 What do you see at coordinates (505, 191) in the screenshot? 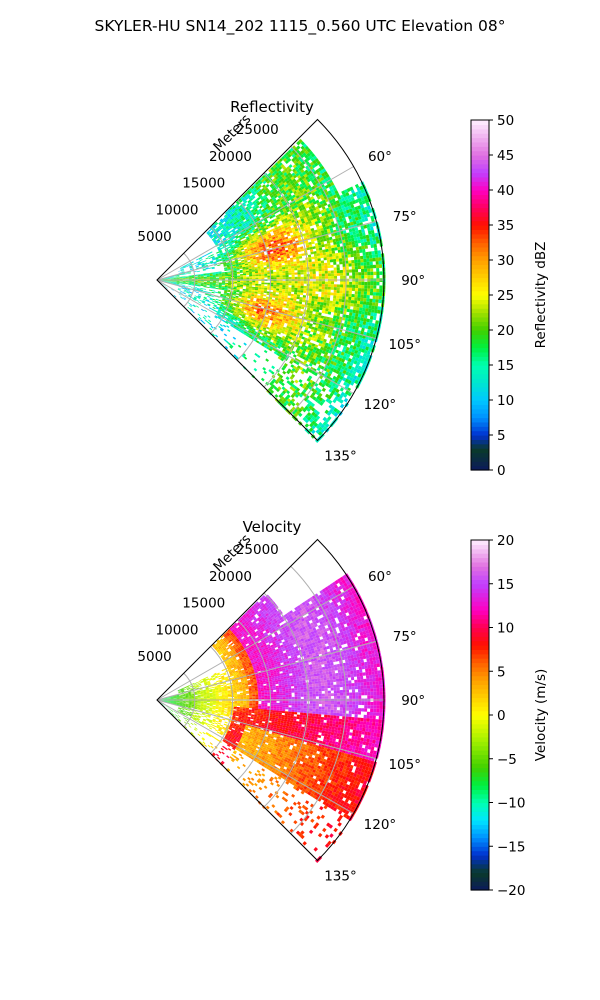
I see `colorbar-tick-label: 40` at bounding box center [505, 191].